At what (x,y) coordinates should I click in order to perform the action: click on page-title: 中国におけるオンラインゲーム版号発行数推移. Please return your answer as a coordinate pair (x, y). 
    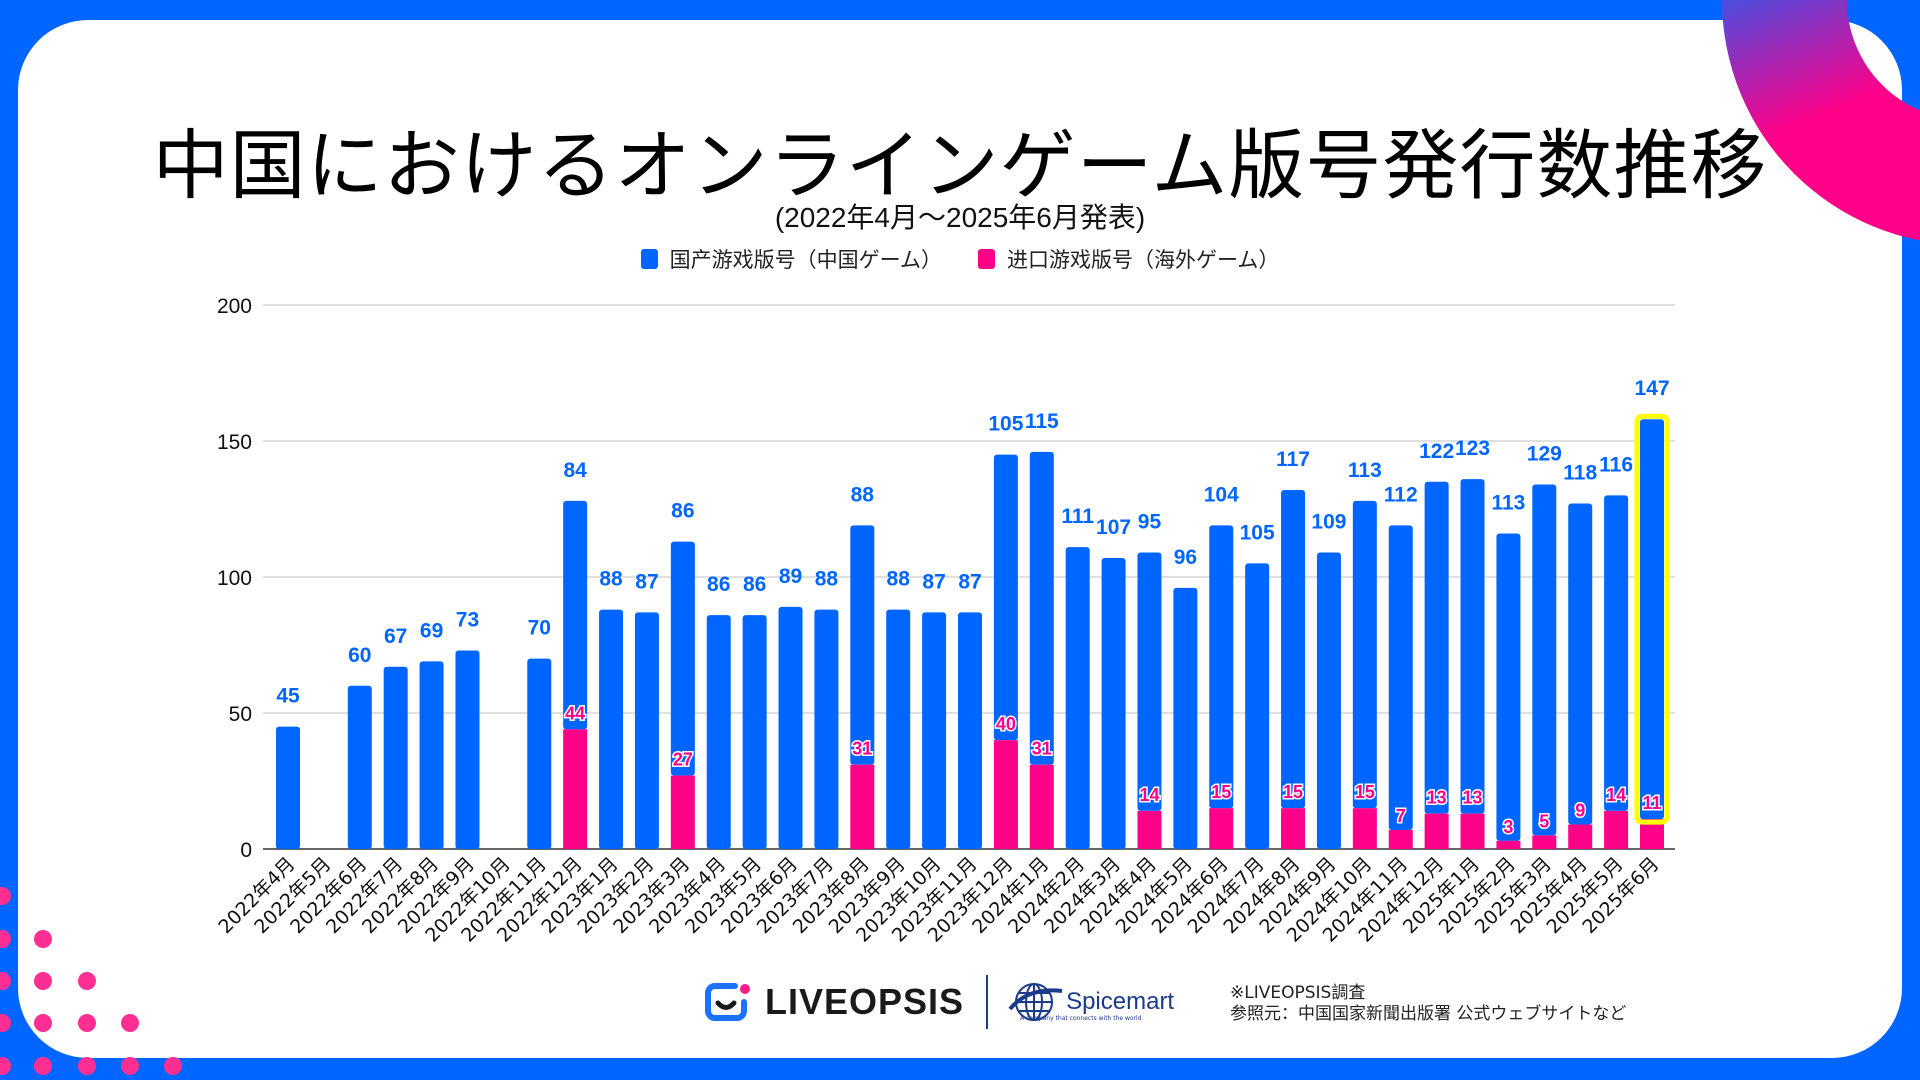
    Looking at the image, I should click on (960, 165).